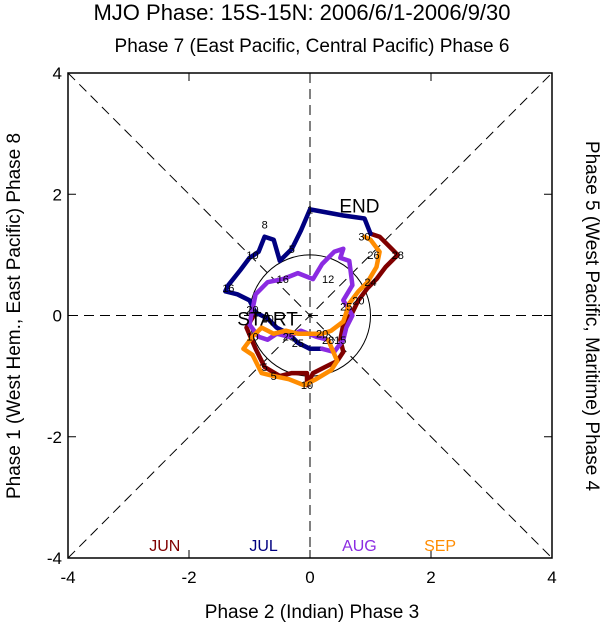 The height and width of the screenshot is (627, 604). What do you see at coordinates (54, 558) in the screenshot?
I see `y-tick-label: -4` at bounding box center [54, 558].